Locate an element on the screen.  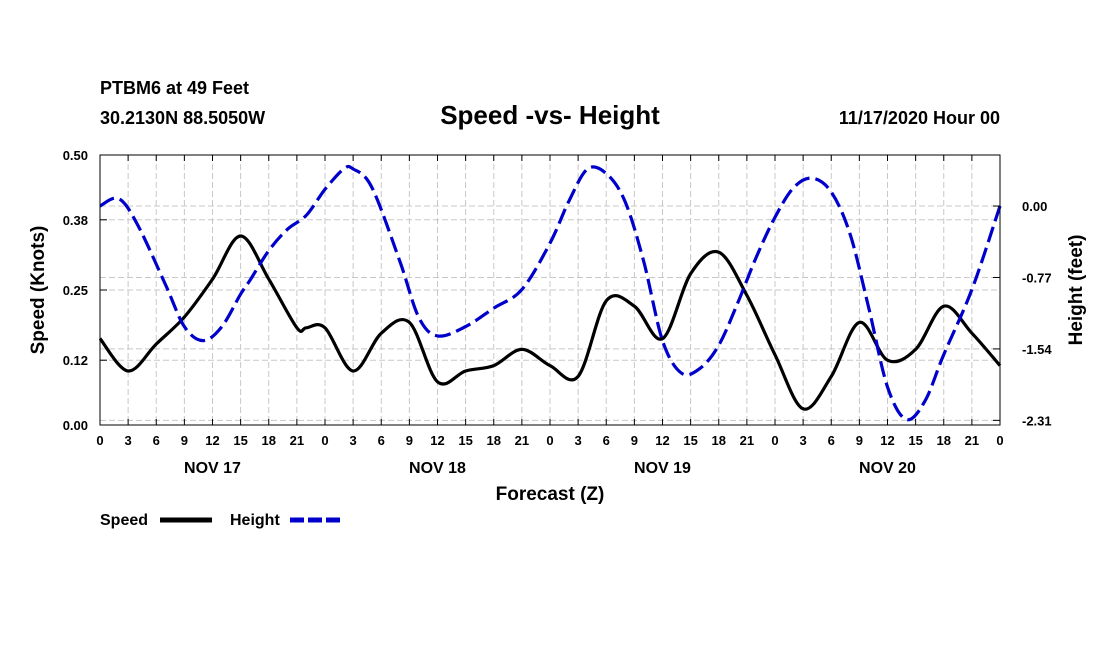
y-tick-label-right: 0.00 is located at coordinates (1034, 206).